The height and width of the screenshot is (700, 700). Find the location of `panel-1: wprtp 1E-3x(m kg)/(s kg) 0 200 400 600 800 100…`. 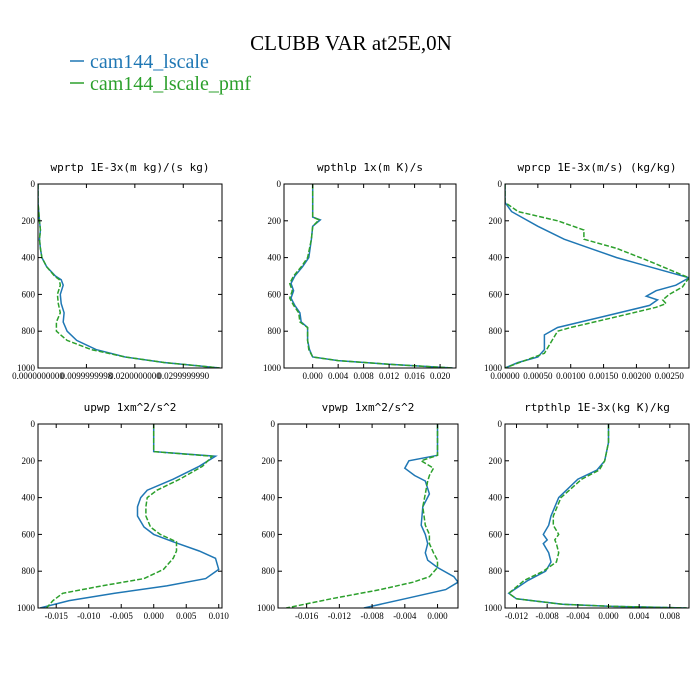

panel-1: wprtp 1E-3x(m kg)/(s kg) 0 200 400 600 800 100… is located at coordinates (117, 271).